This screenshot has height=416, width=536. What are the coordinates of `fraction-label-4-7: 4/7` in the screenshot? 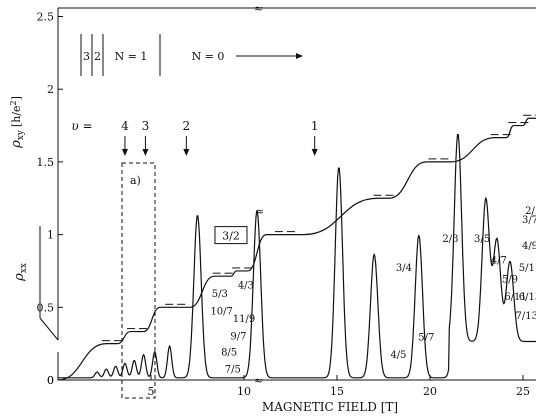 It's located at (499, 261).